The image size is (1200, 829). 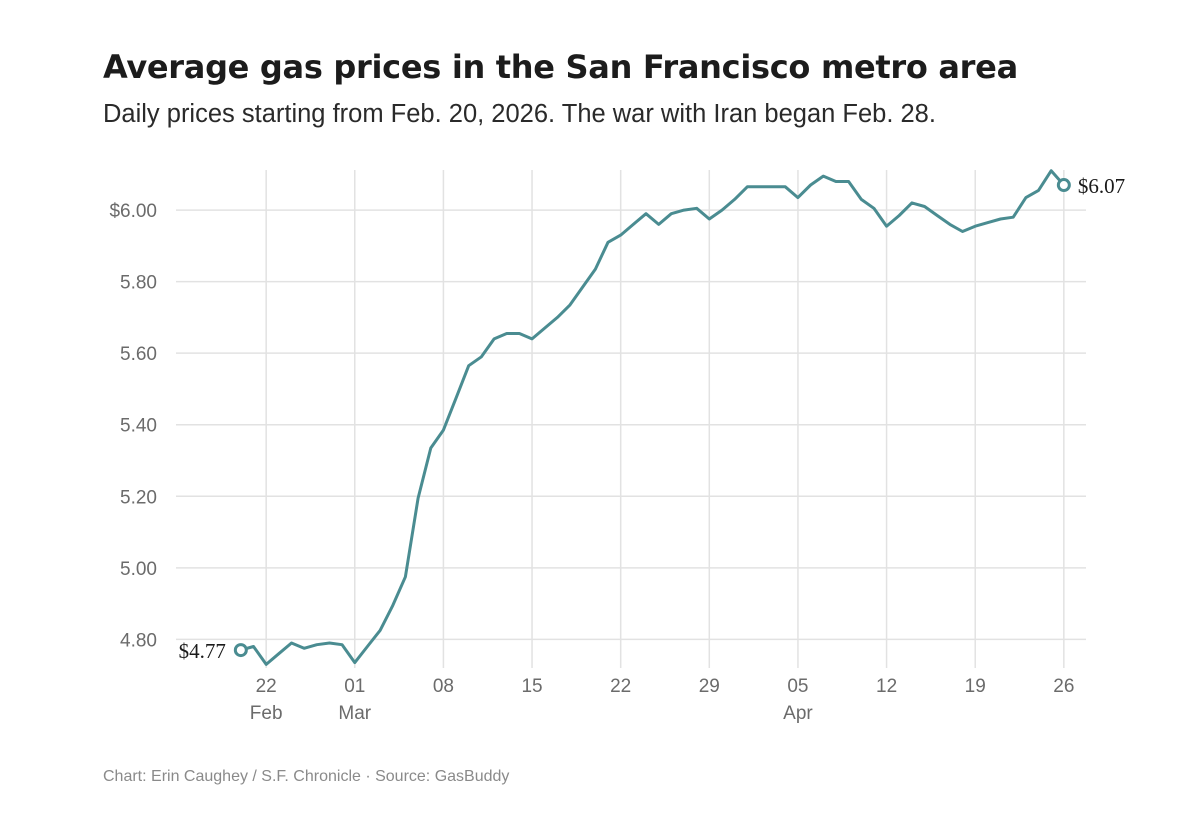 I want to click on x-tick-label: 08, so click(x=443, y=686).